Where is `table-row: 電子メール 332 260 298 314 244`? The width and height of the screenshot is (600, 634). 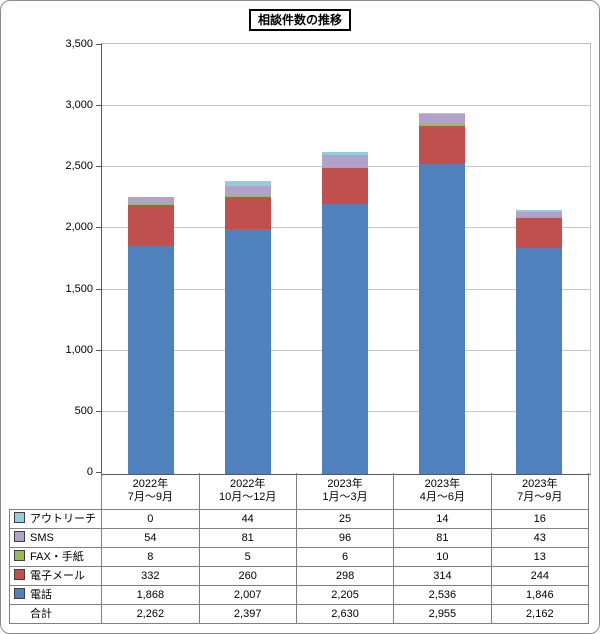
table-row: 電子メール 332 260 298 314 244 is located at coordinates (299, 576).